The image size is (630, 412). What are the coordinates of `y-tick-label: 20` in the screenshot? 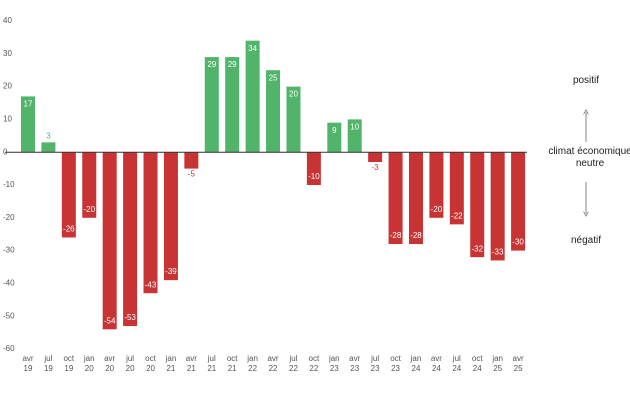 It's located at (7, 86).